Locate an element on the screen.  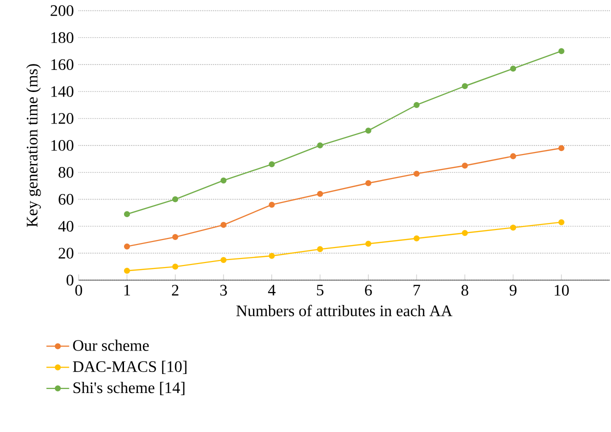
x-tick-label: 9 is located at coordinates (513, 290).